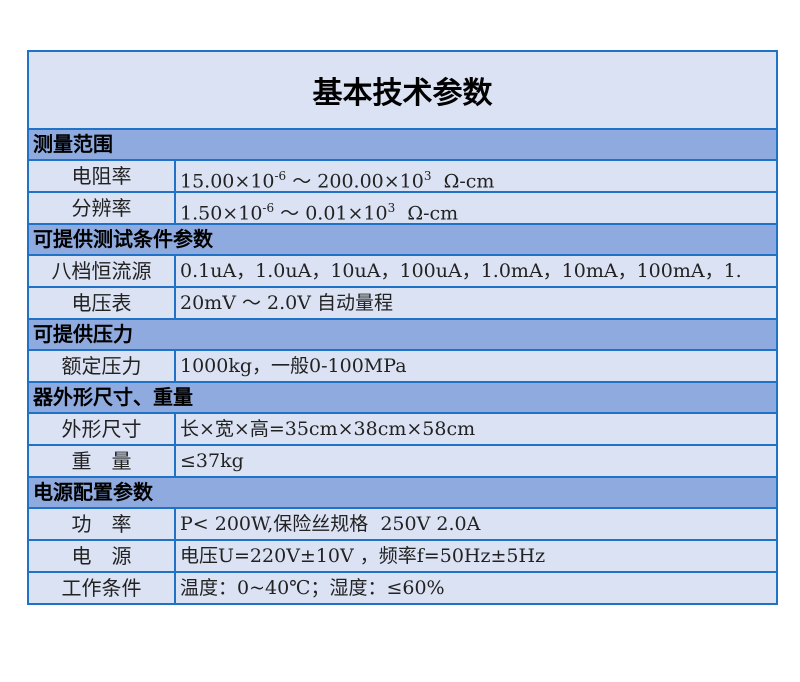 The width and height of the screenshot is (800, 682). Describe the element at coordinates (102, 366) in the screenshot. I see `row-label: 额定压力` at that location.